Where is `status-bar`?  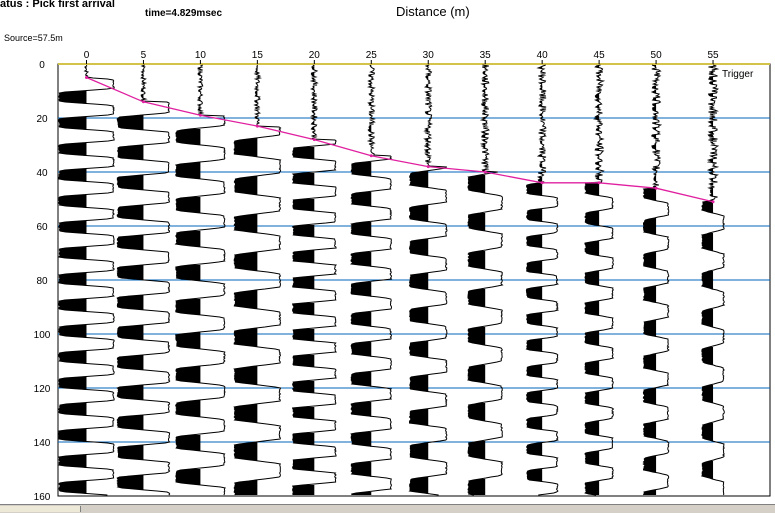 status-bar is located at coordinates (387, 508).